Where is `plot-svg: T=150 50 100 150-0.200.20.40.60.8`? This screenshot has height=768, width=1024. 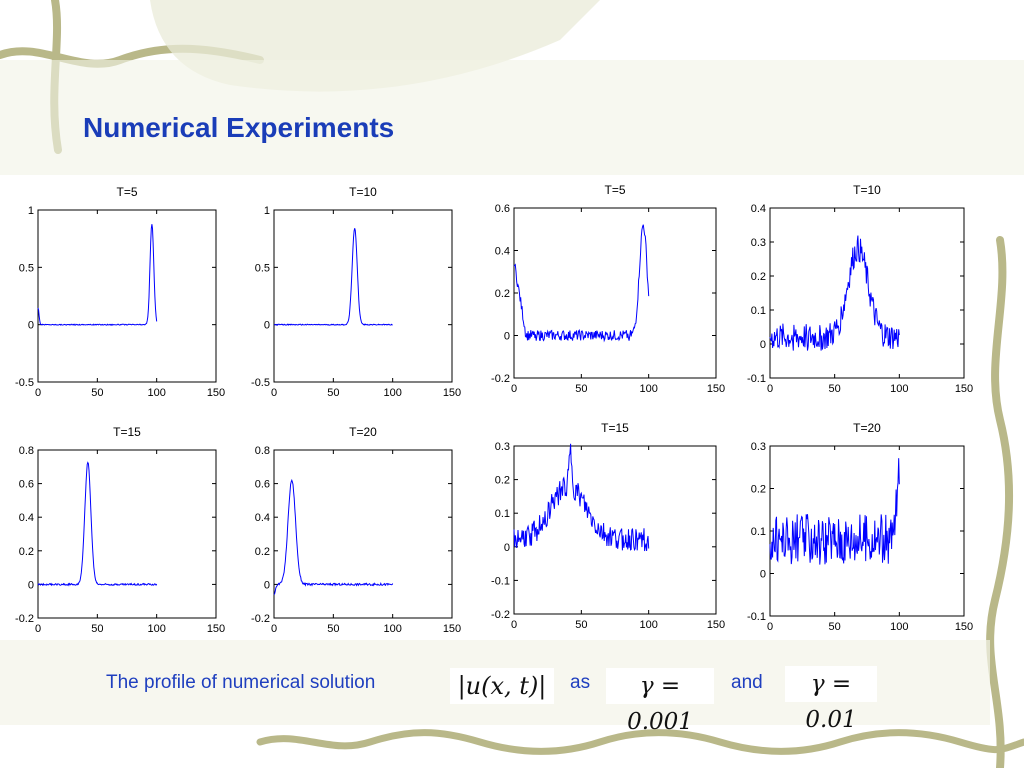
plot-svg: T=150 50 100 150-0.200.20.40.60.8 is located at coordinates (120, 530).